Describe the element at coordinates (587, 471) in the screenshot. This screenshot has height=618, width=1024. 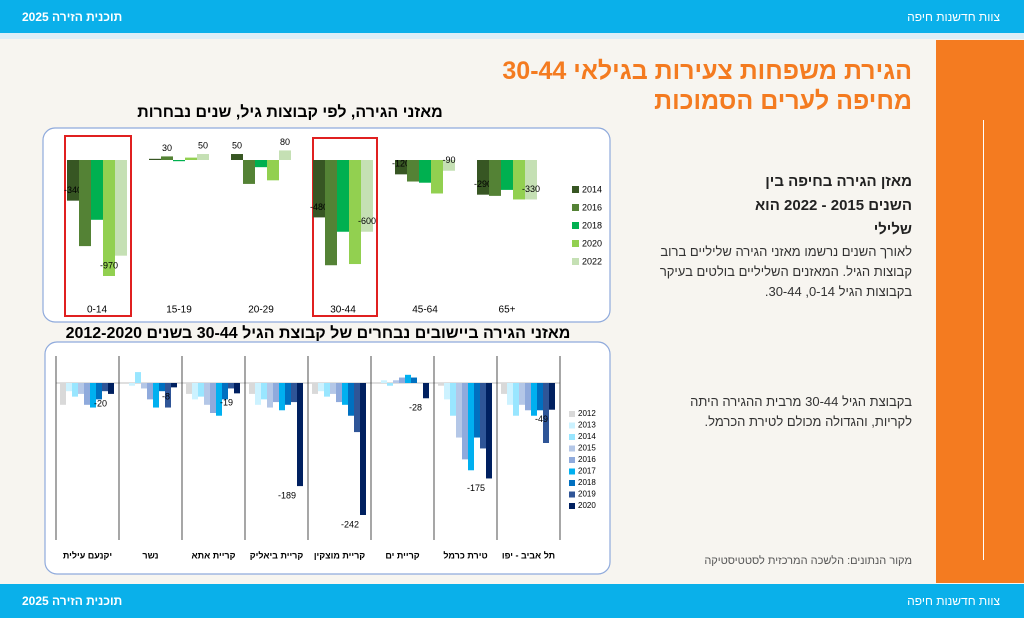
I see `legend-label: 2017` at that location.